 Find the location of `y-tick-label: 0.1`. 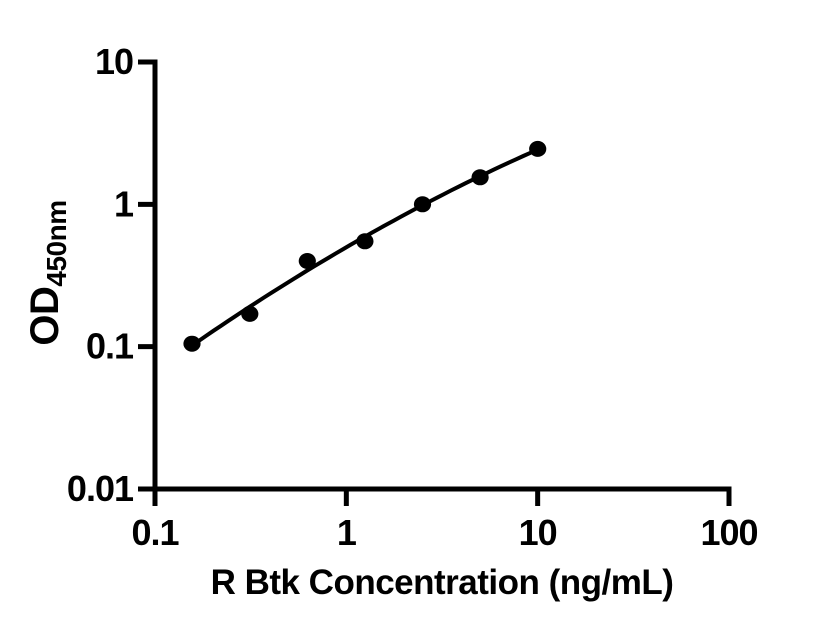

y-tick-label: 0.1 is located at coordinates (110, 346).